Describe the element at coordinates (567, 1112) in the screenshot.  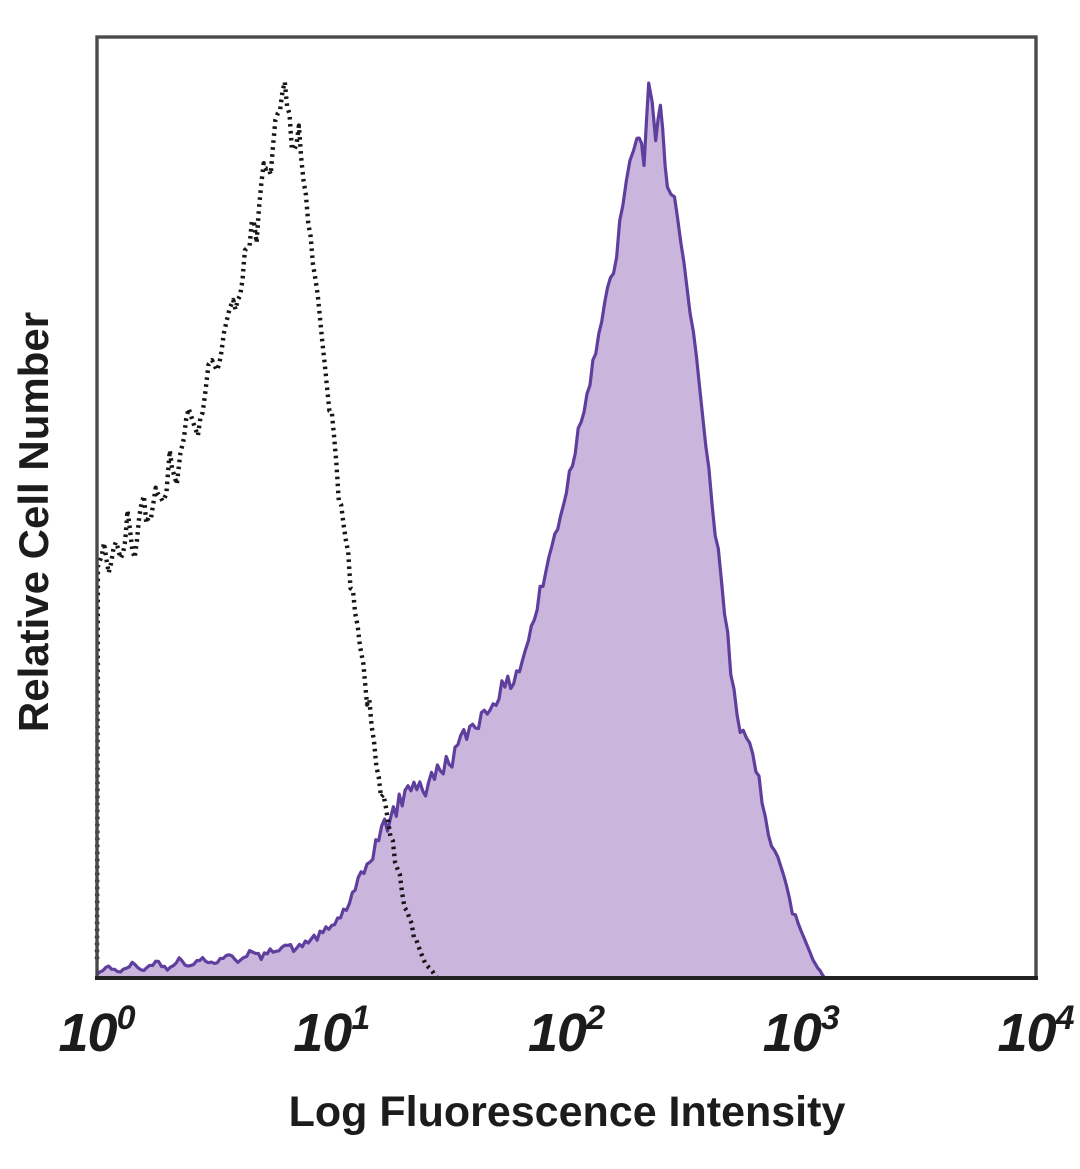
I see `x-axis-title: Log Fluorescence Intensity` at that location.